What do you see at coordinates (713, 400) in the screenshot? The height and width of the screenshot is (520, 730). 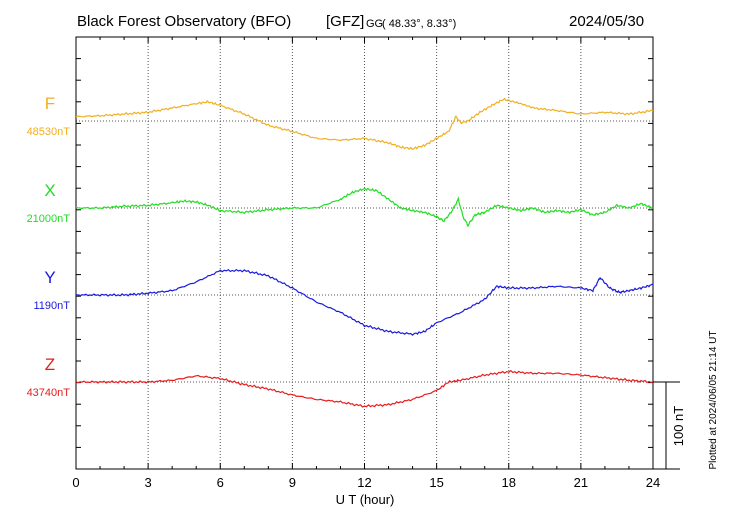 I see `plotted-timestamp: Plotted at 2024/06/05 21:14 UT` at bounding box center [713, 400].